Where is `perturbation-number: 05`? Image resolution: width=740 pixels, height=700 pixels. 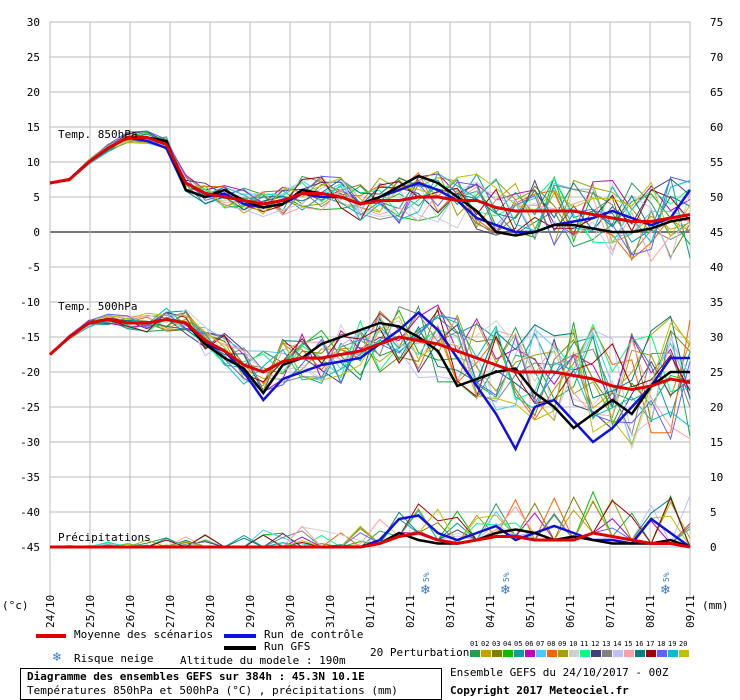 perturbation-number: 05 is located at coordinates (518, 644).